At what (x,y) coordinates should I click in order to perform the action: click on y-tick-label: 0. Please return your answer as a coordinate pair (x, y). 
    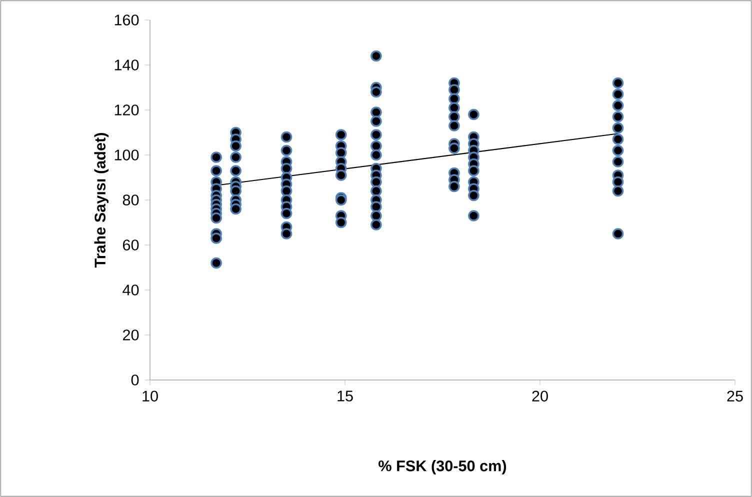
    Looking at the image, I should click on (135, 380).